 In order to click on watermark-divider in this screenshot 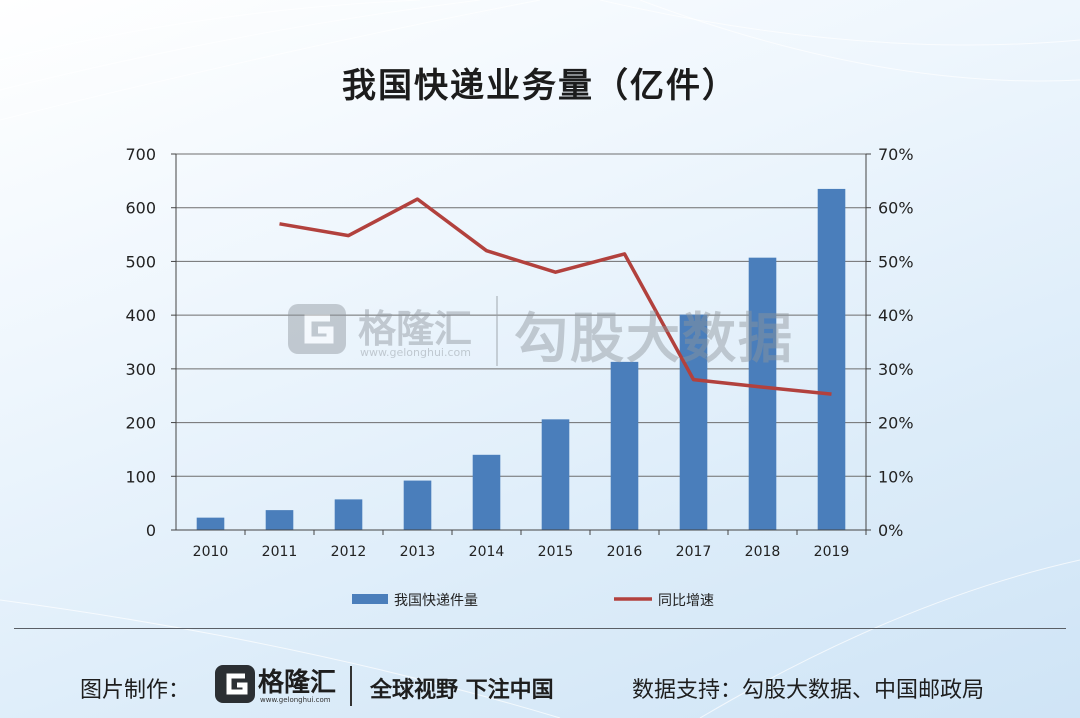, I will do `click(497, 331)`.